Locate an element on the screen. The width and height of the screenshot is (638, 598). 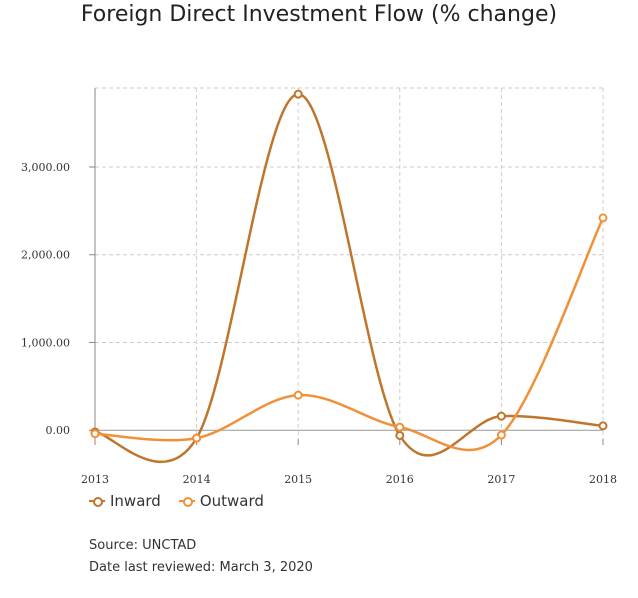
legend-label-inward: Inward is located at coordinates (135, 501).